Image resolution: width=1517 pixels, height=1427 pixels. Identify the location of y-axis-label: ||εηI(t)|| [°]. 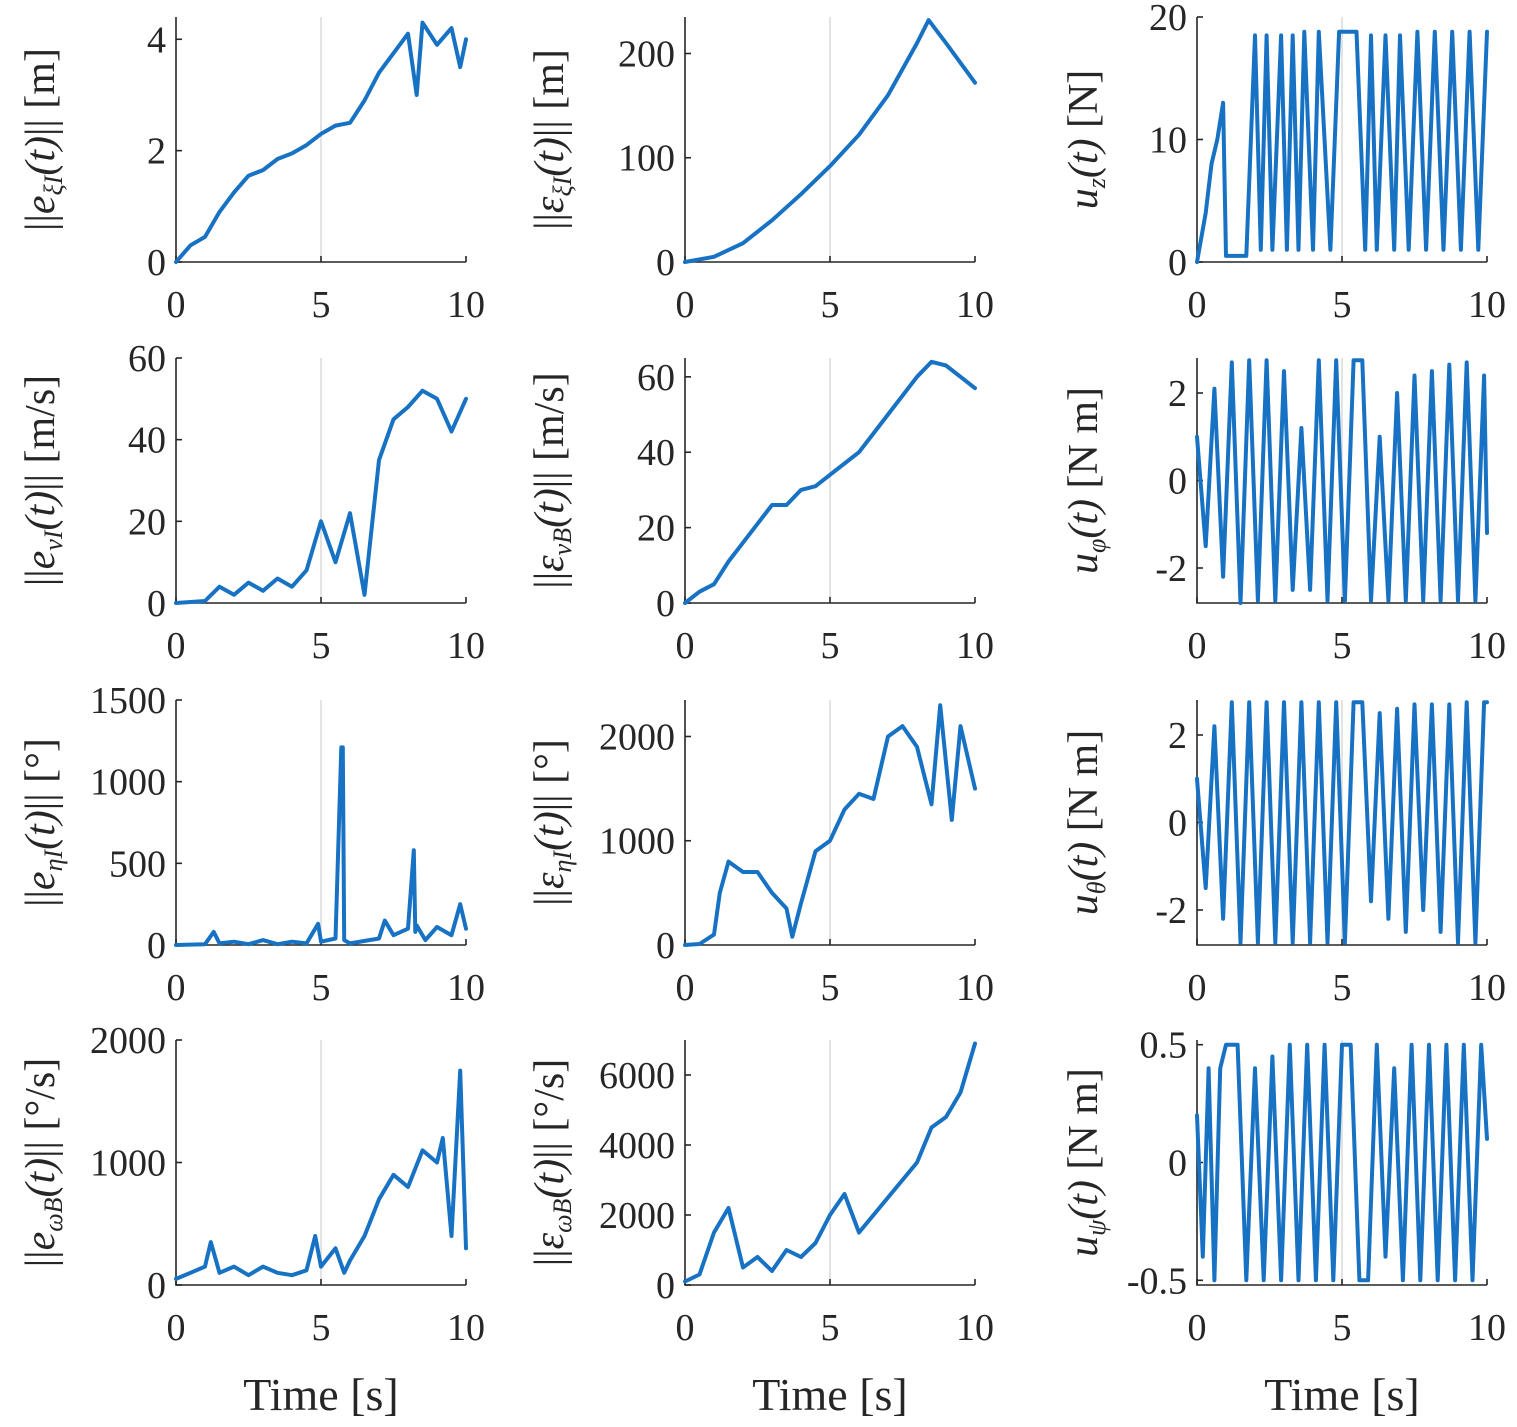
(552, 822).